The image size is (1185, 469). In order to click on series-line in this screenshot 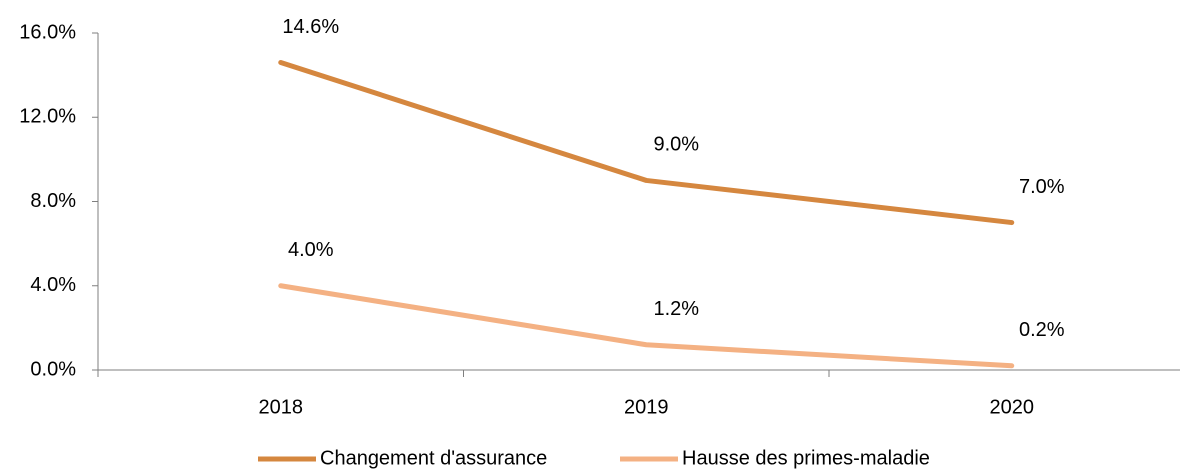, I will do `click(646, 326)`.